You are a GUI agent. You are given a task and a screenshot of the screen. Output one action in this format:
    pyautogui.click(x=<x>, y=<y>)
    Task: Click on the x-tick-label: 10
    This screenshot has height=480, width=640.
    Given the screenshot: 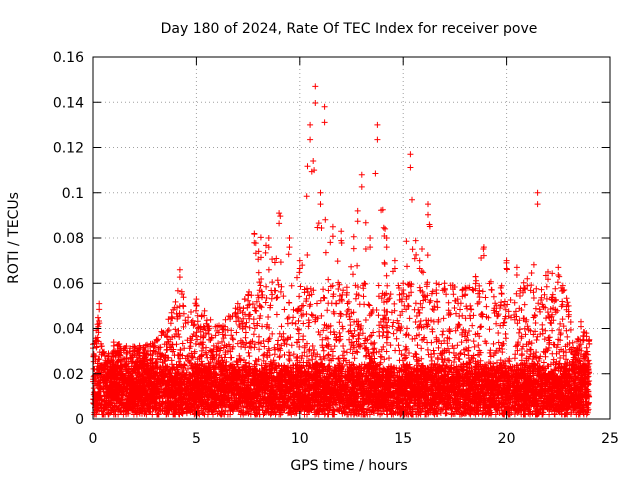 What is the action you would take?
    pyautogui.click(x=300, y=439)
    